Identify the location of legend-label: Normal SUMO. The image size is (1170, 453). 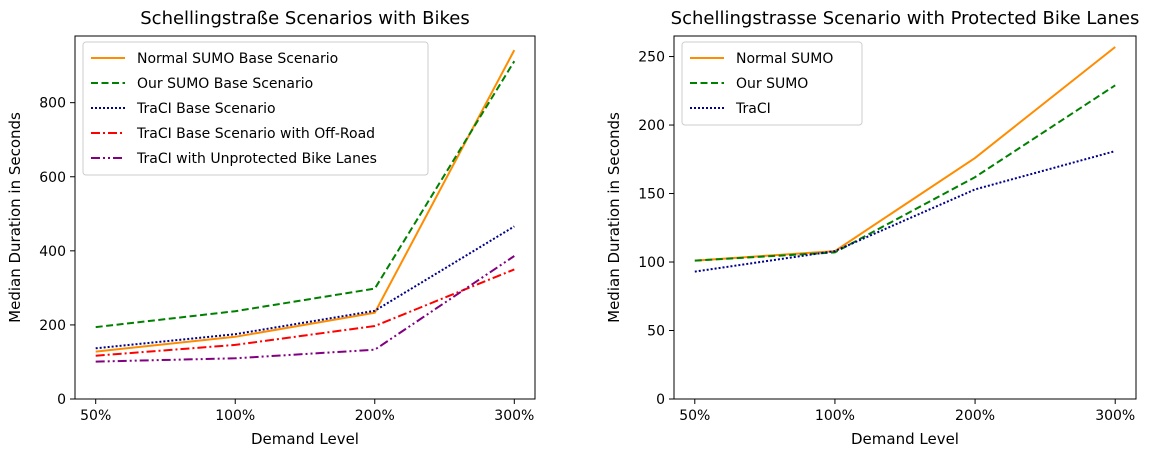
(784, 59).